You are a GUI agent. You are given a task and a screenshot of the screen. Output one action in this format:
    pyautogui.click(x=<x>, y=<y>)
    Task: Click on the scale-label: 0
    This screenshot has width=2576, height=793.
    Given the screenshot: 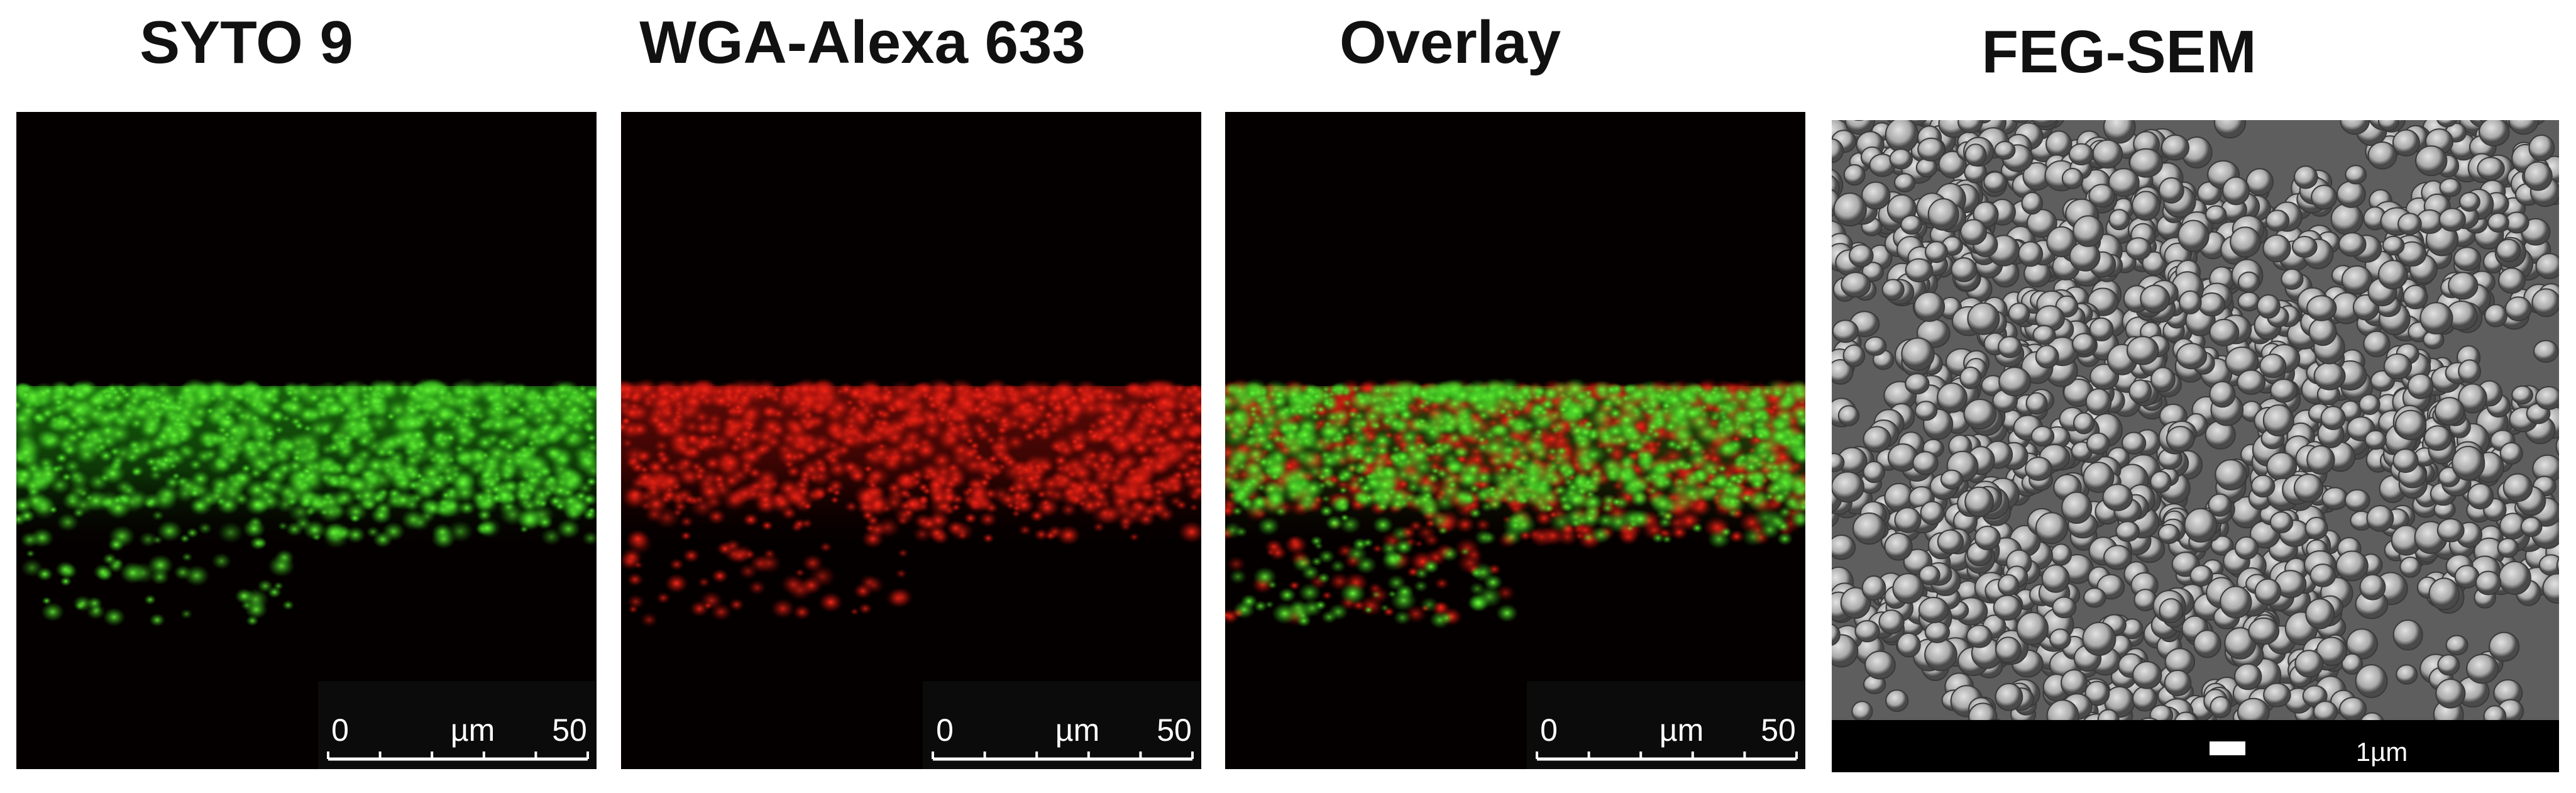 What is the action you would take?
    pyautogui.click(x=1549, y=730)
    